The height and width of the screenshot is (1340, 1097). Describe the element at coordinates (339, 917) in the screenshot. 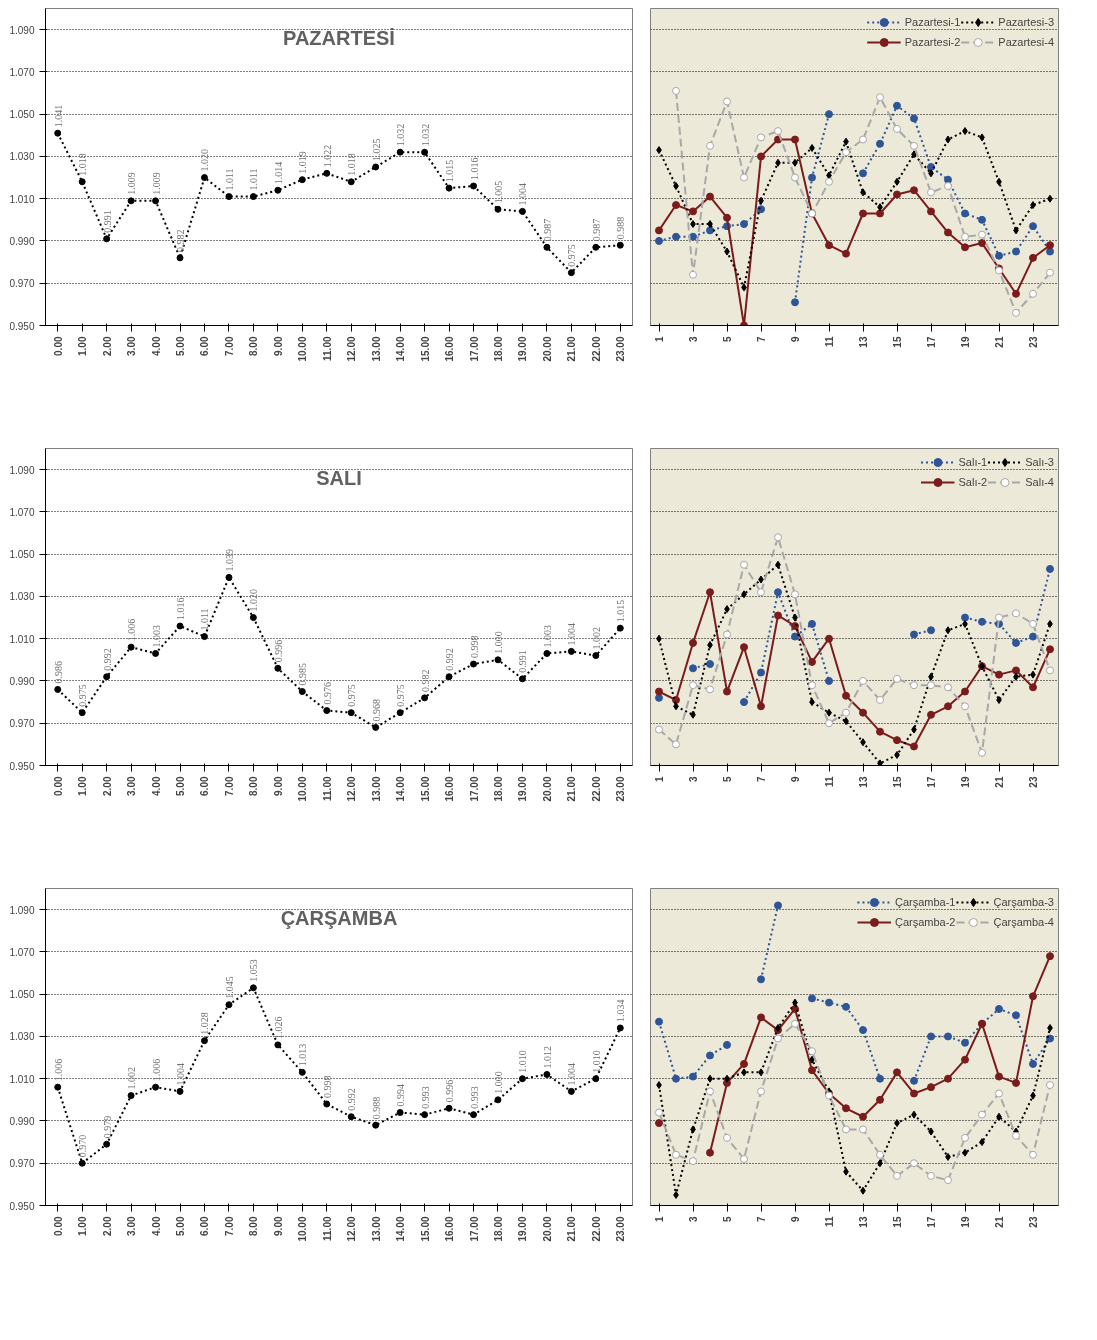

I see `text: ÇARŞAMBA` at that location.